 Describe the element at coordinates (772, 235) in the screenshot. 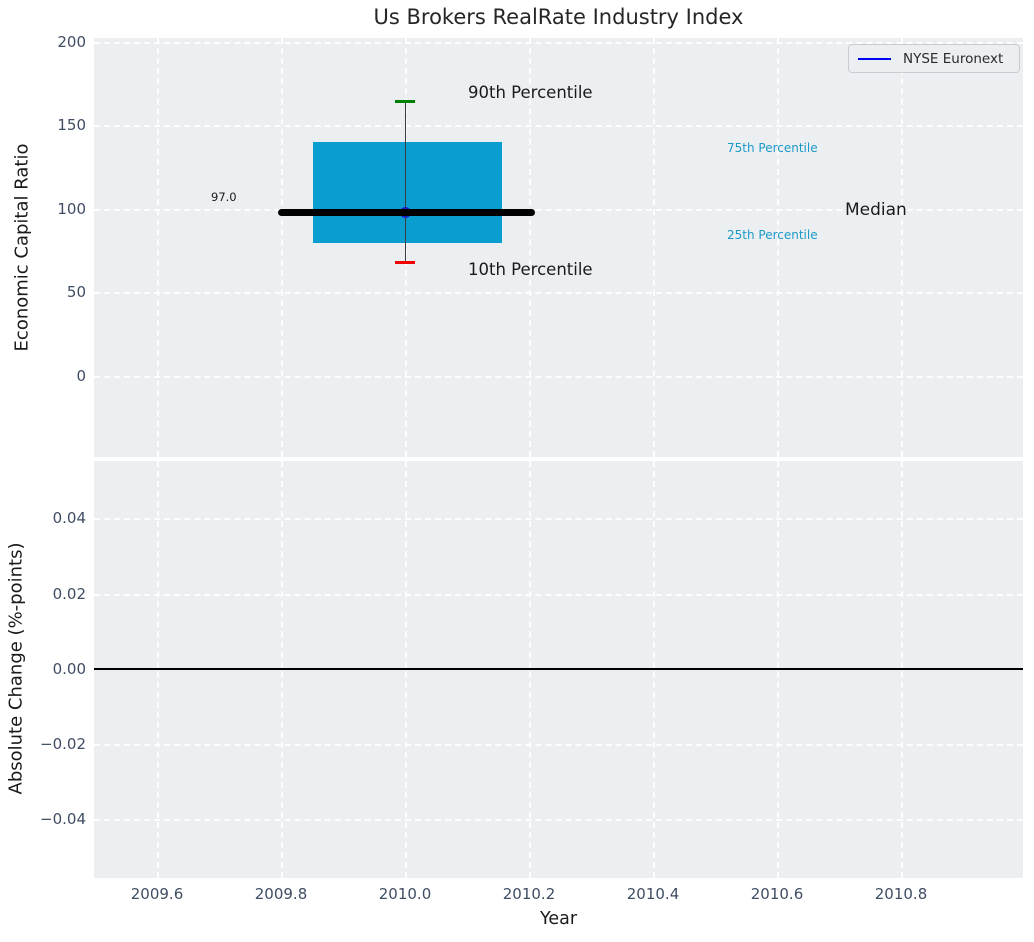

I see `annotation-25th-percentile: 25th Percentile` at that location.